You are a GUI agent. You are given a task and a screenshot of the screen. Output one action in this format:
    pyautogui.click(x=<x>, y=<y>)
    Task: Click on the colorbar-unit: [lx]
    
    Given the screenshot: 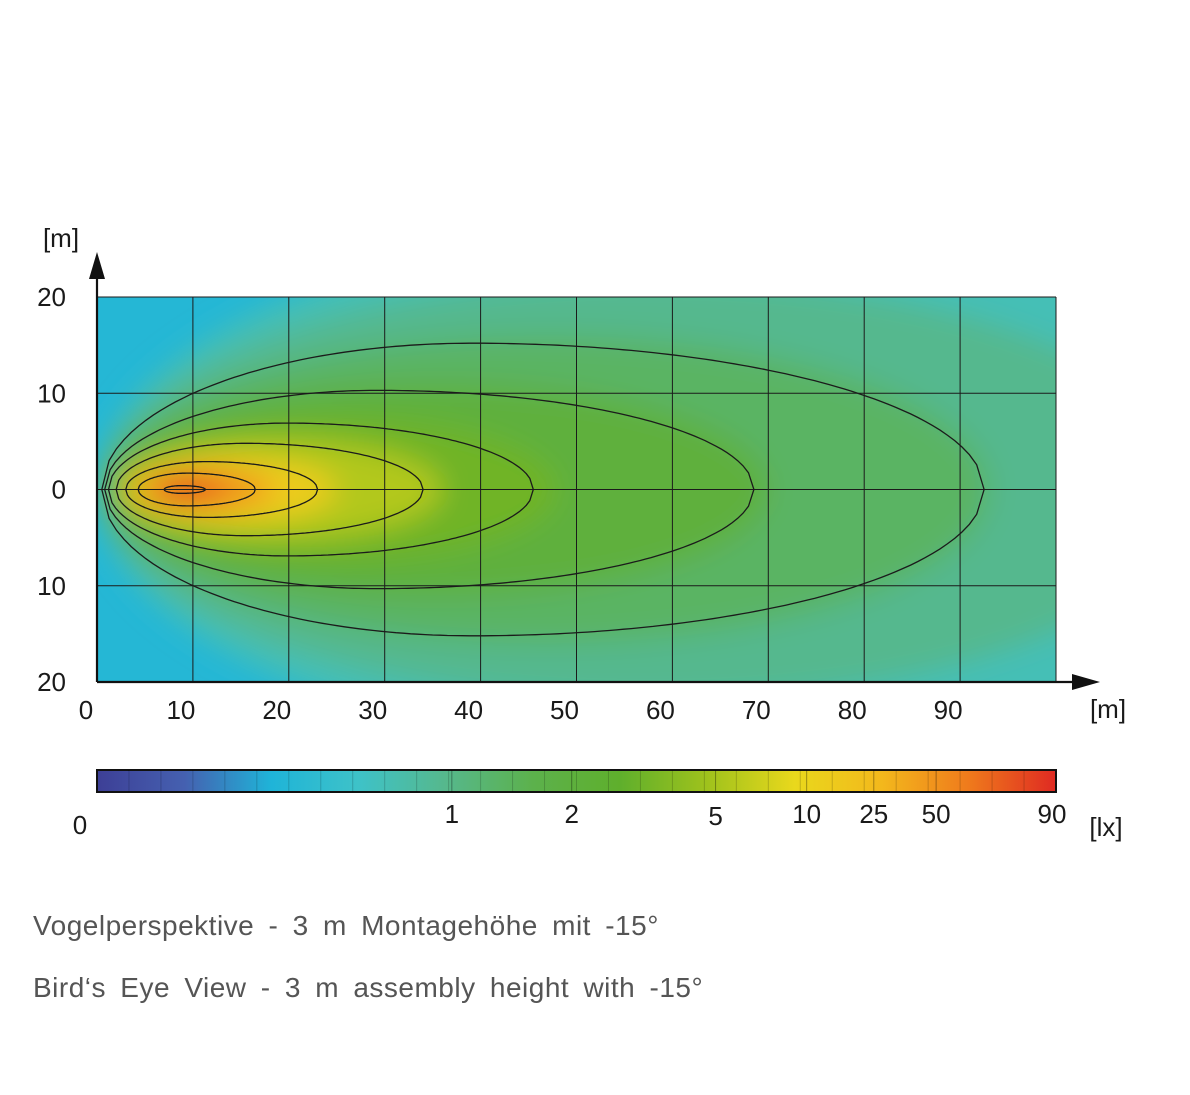 What is the action you would take?
    pyautogui.click(x=1105, y=827)
    